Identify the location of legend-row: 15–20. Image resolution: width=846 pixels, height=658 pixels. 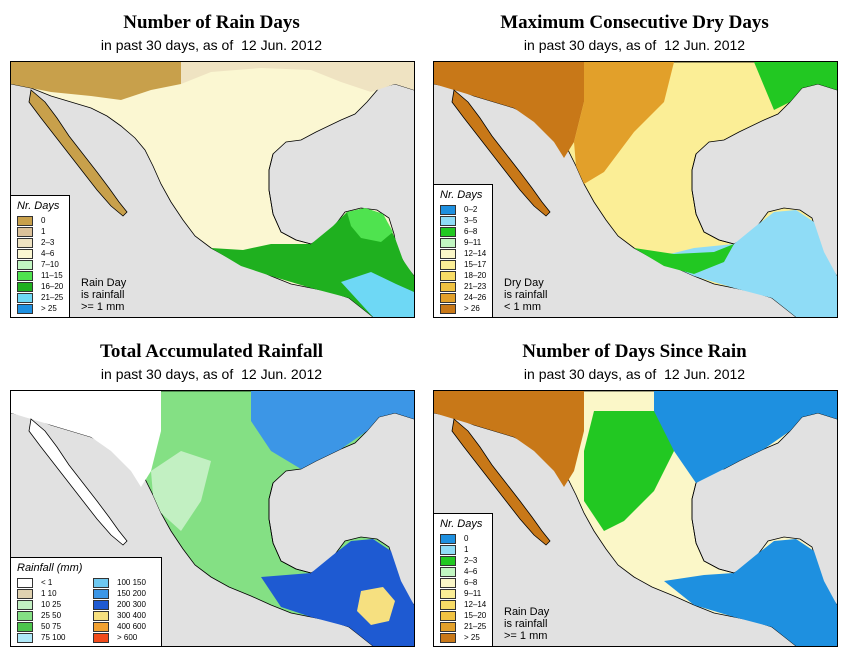
(463, 615).